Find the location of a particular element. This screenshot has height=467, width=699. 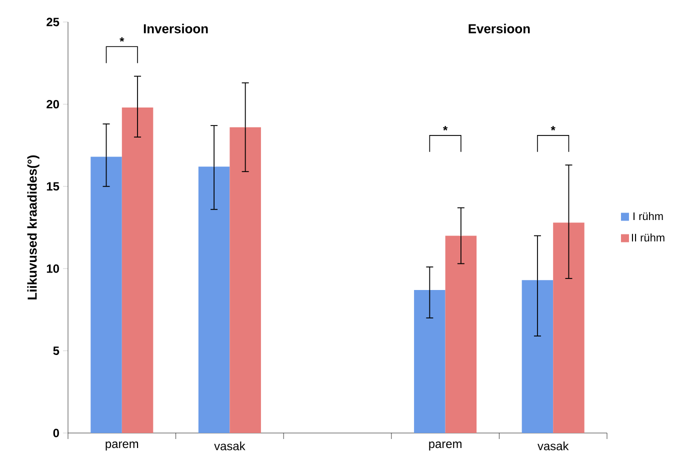

y-tick-label: 25 is located at coordinates (53, 22).